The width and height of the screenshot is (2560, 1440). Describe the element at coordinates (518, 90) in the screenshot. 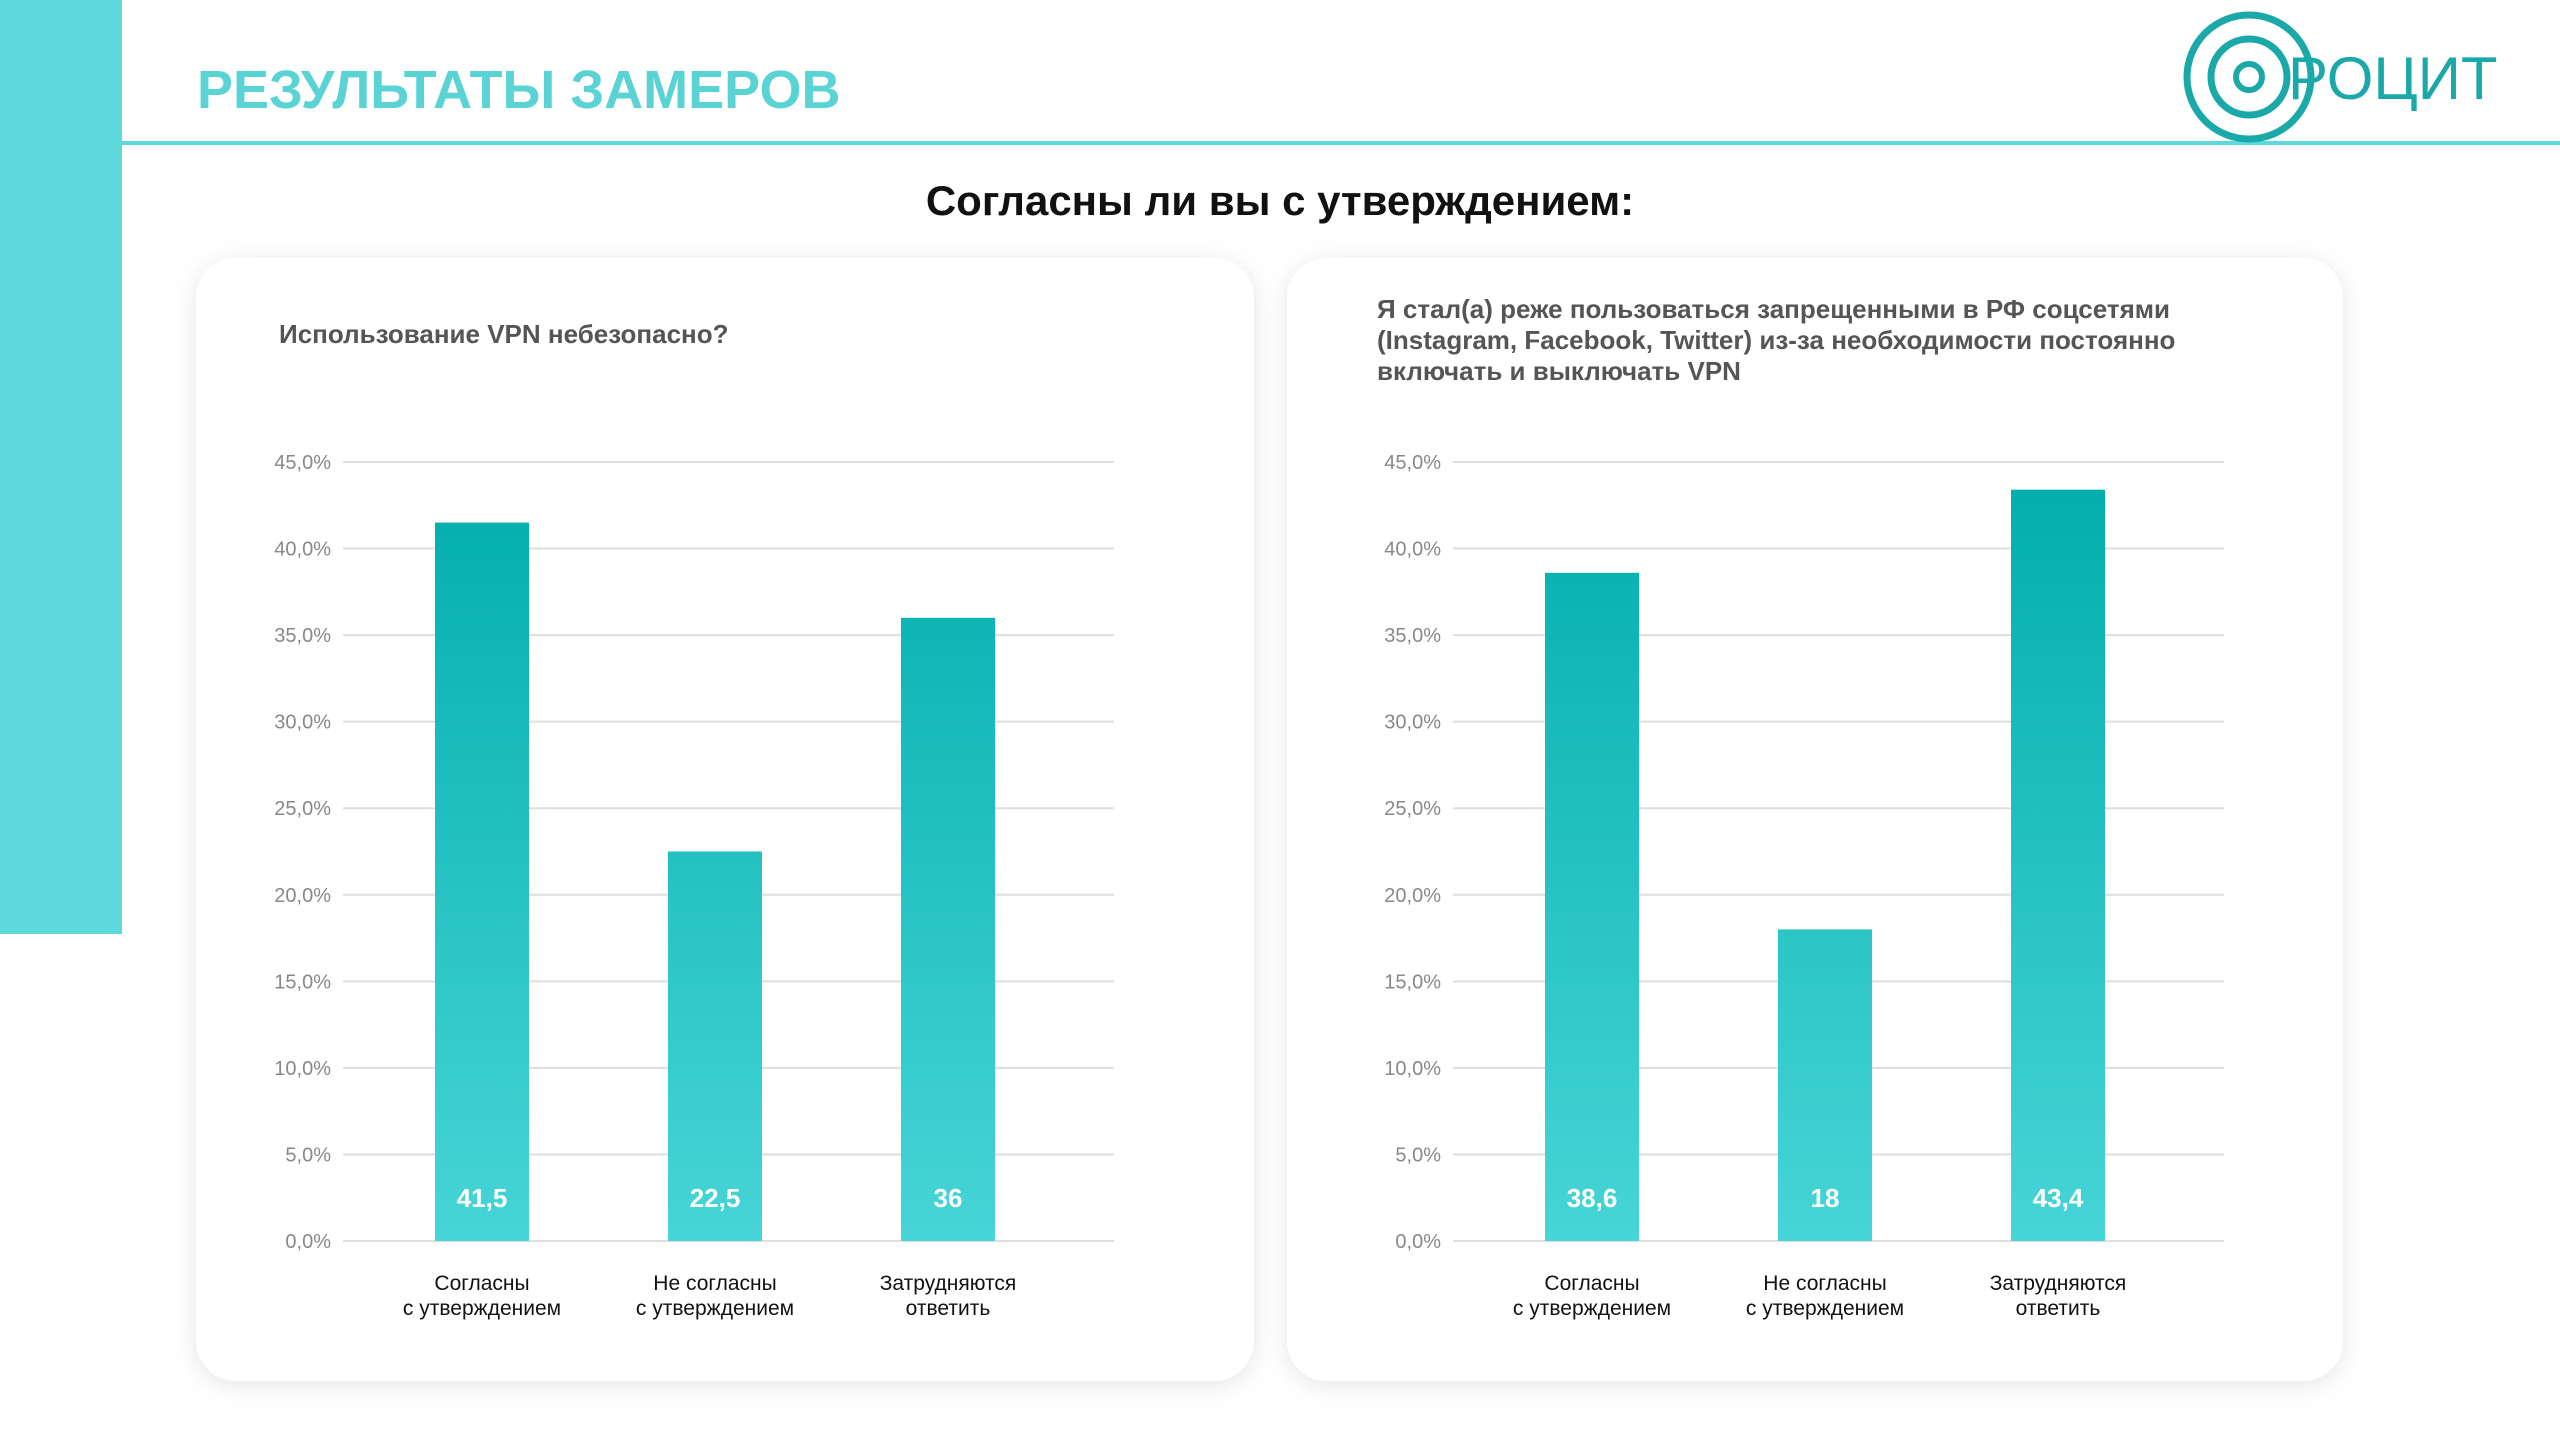

I see `header-title: РЕЗУЛЬТАТЫ ЗАМЕРОВ` at that location.